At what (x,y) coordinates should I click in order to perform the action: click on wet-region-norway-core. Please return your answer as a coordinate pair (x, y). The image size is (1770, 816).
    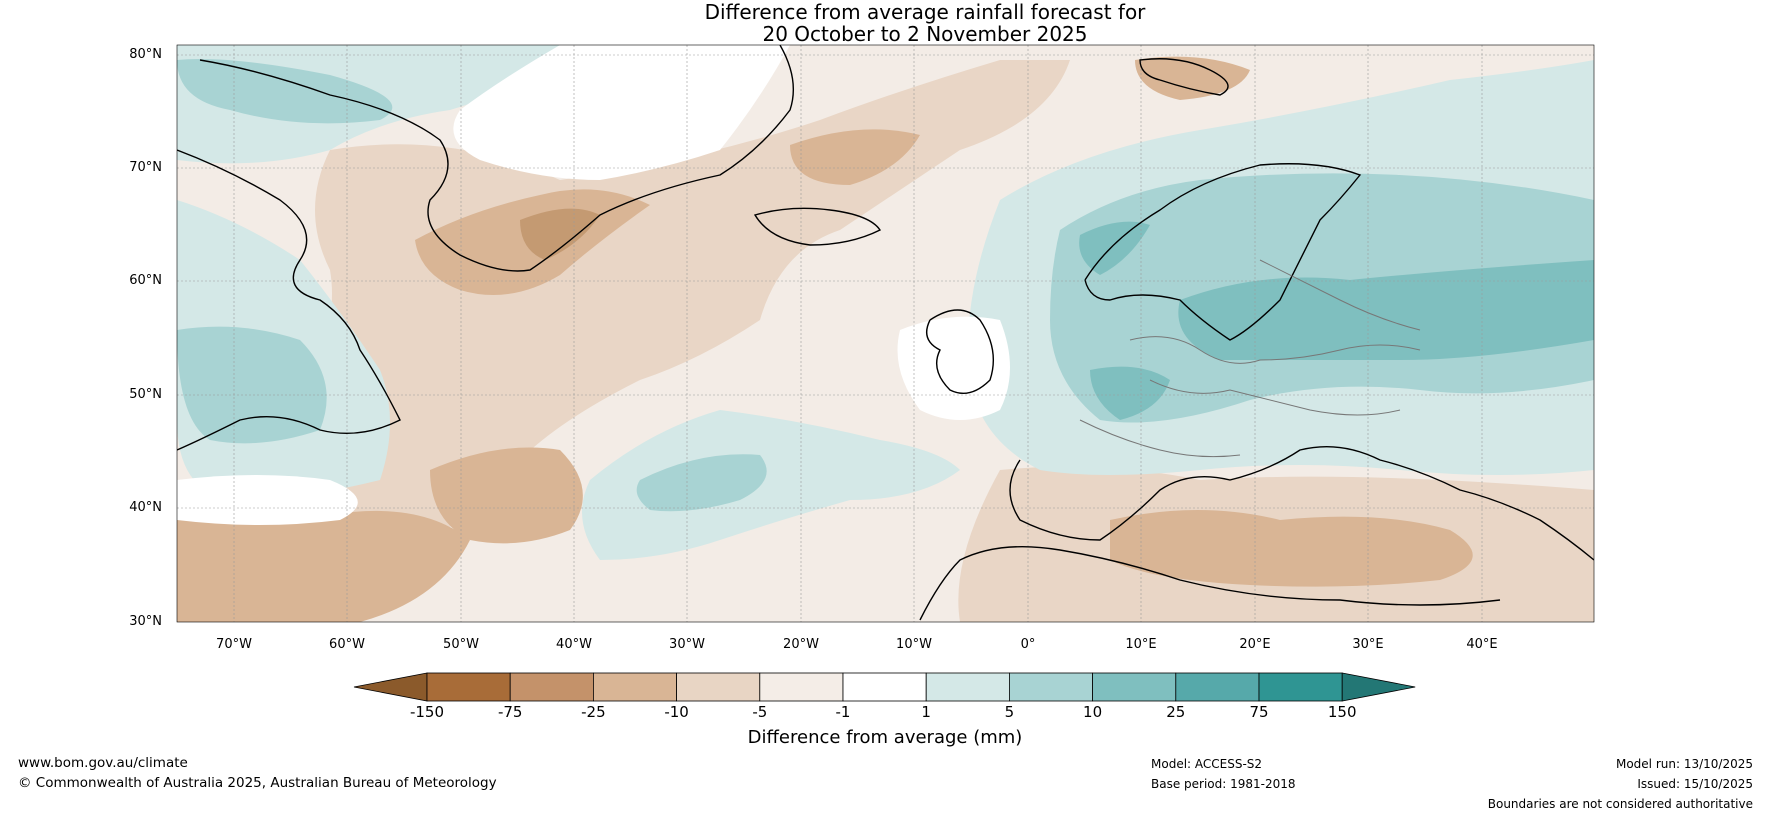
    Looking at the image, I should click on (1114, 248).